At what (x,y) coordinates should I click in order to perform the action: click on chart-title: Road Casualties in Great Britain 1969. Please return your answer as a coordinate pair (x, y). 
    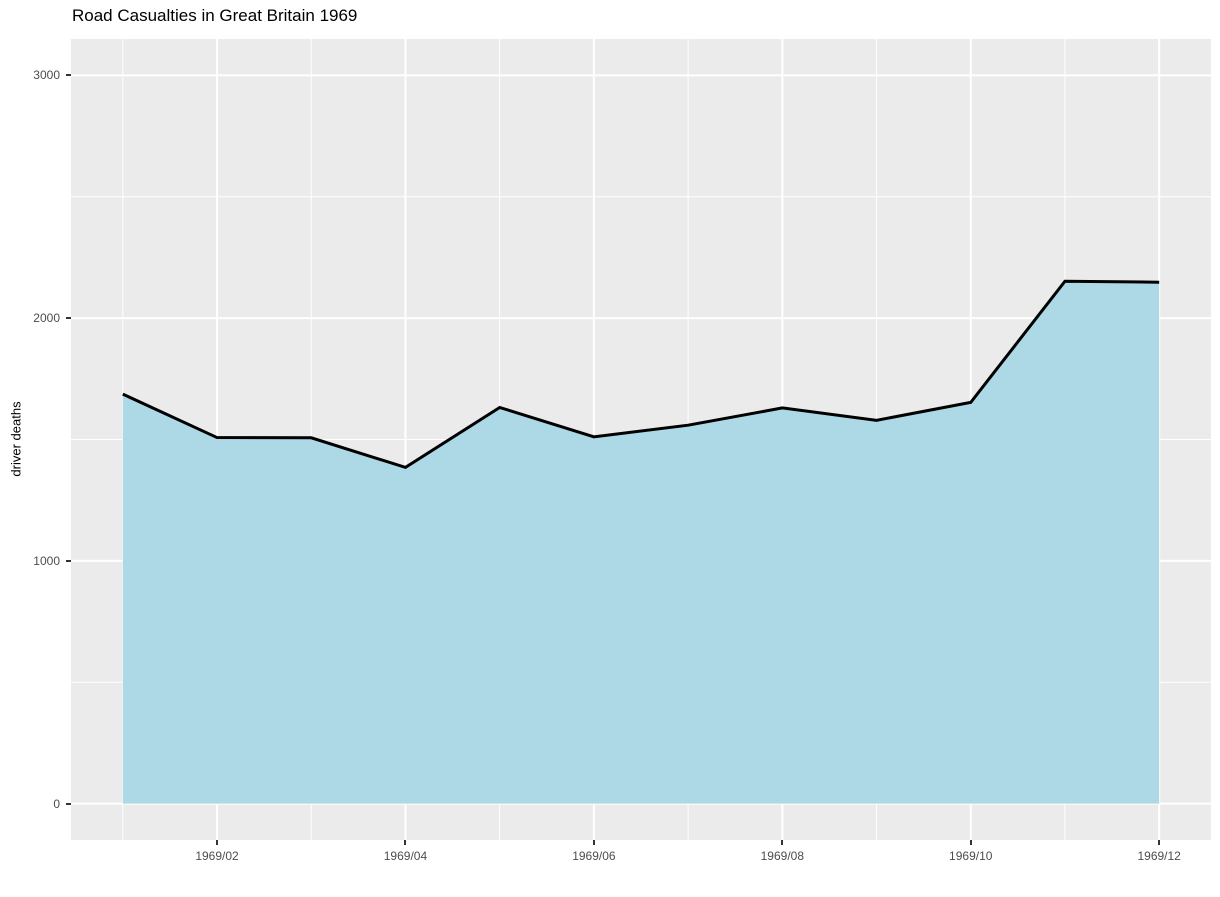
    Looking at the image, I should click on (215, 15).